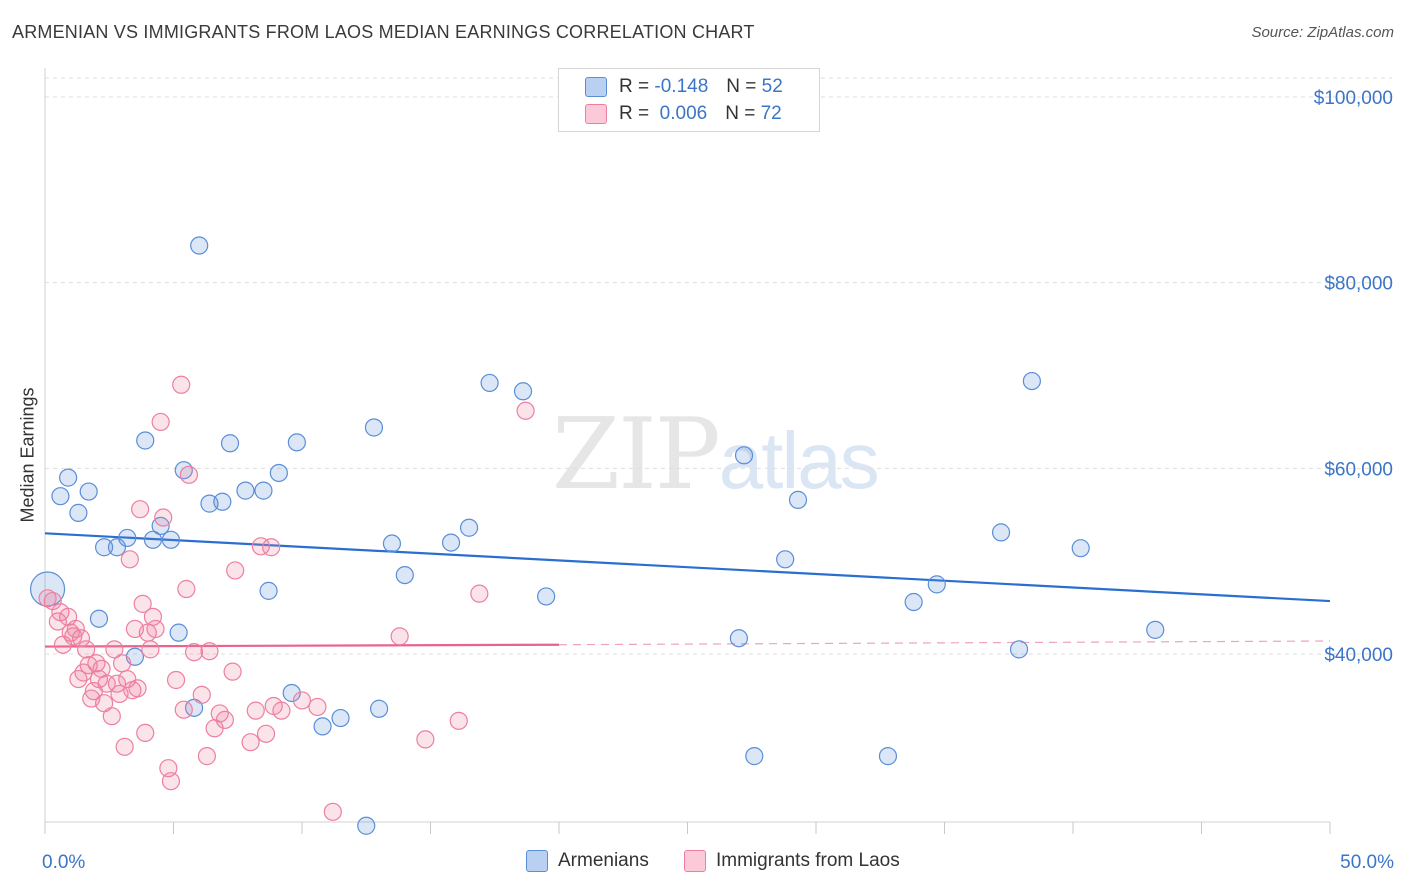 The width and height of the screenshot is (1406, 892). Describe the element at coordinates (596, 114) in the screenshot. I see `laos-swatch` at that location.